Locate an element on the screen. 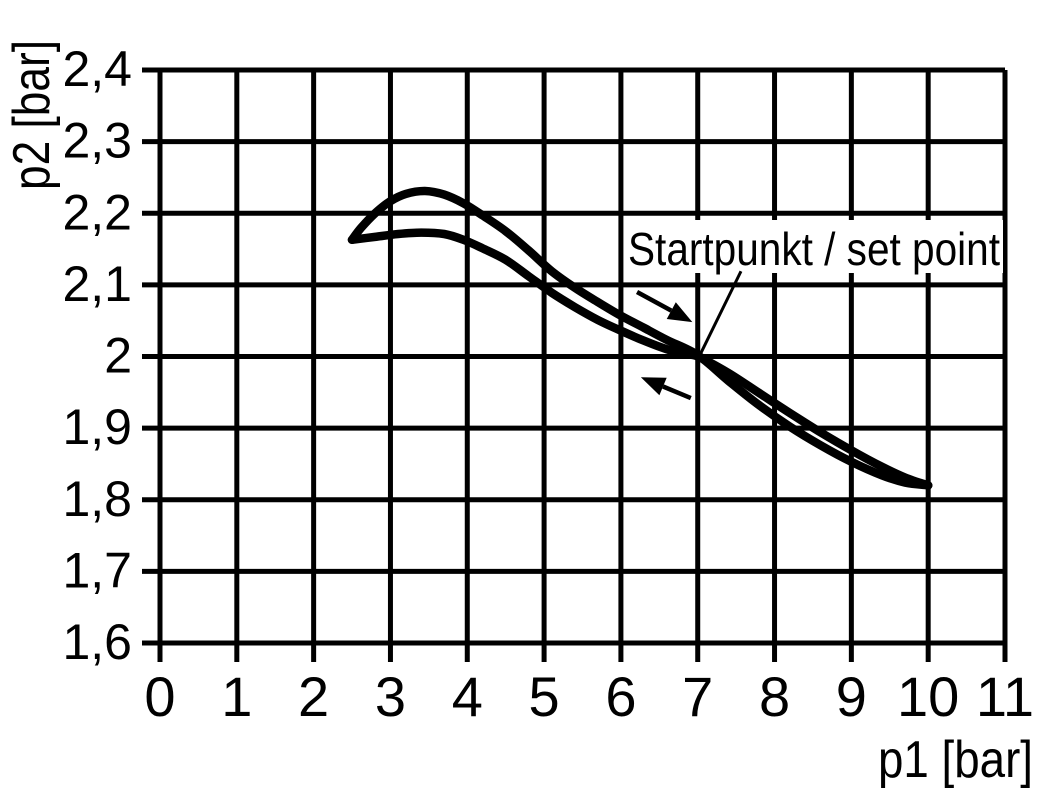  y-tick-label: 1,8 is located at coordinates (97, 499).